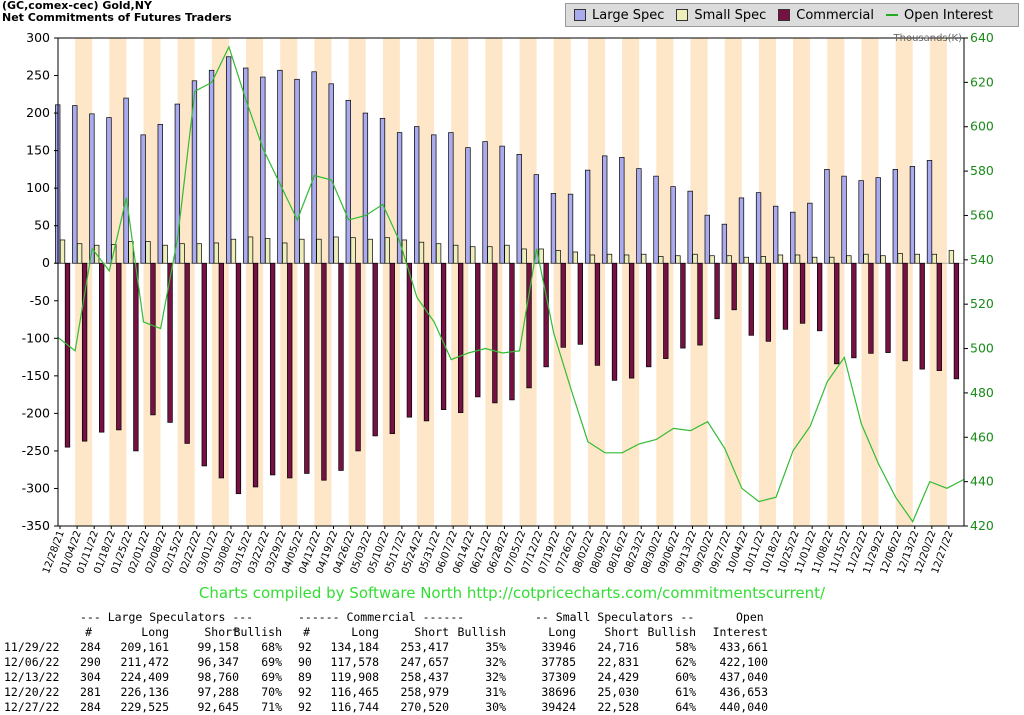  Describe the element at coordinates (38, 187) in the screenshot. I see `y-left-tick-label: 100` at that location.